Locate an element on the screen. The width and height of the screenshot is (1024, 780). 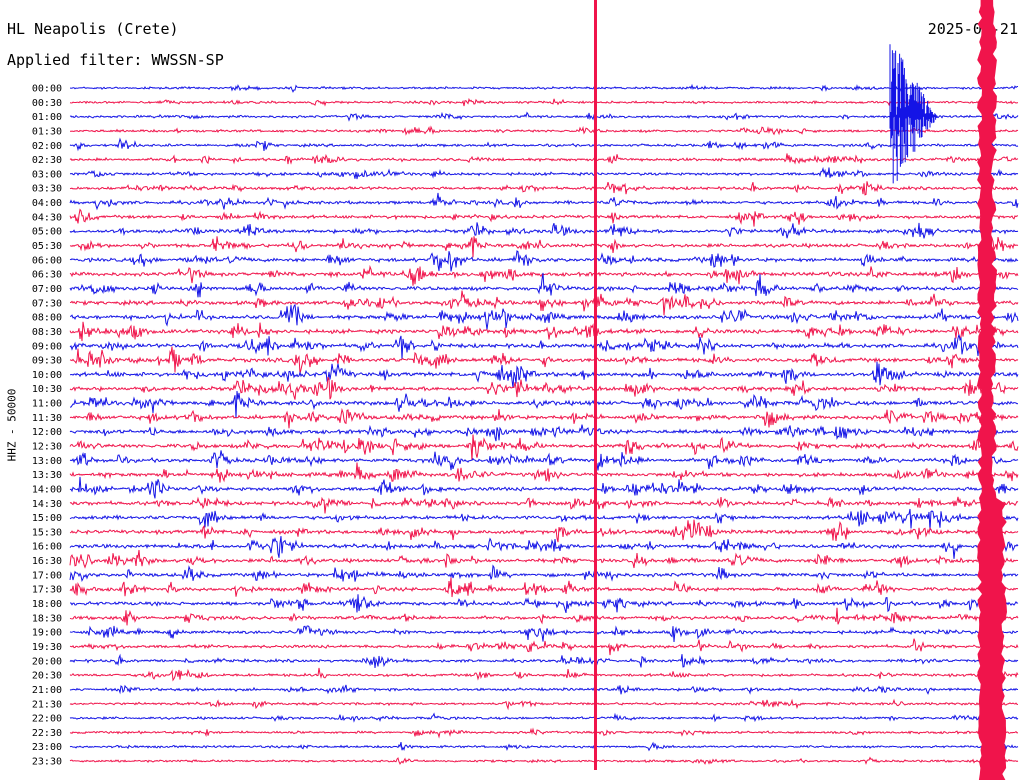
time-tick-label: 13:00 is located at coordinates (47, 461).